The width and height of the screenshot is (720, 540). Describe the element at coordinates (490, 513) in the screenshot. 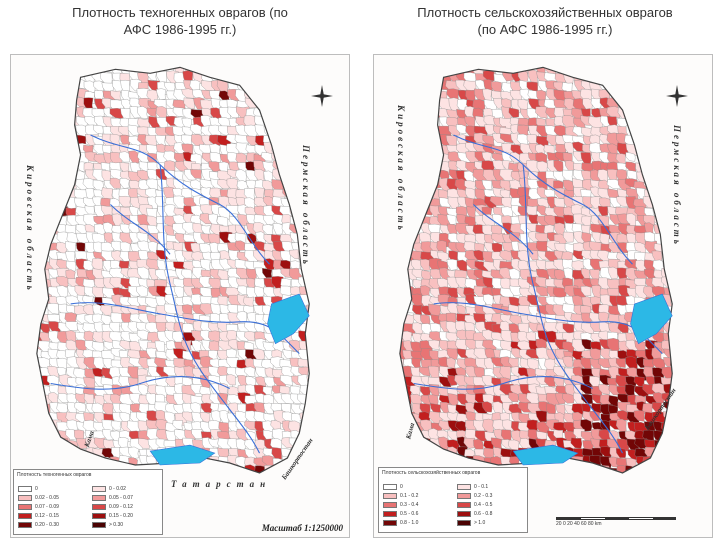

I see `legend-item: 0.6 - 0.8` at that location.